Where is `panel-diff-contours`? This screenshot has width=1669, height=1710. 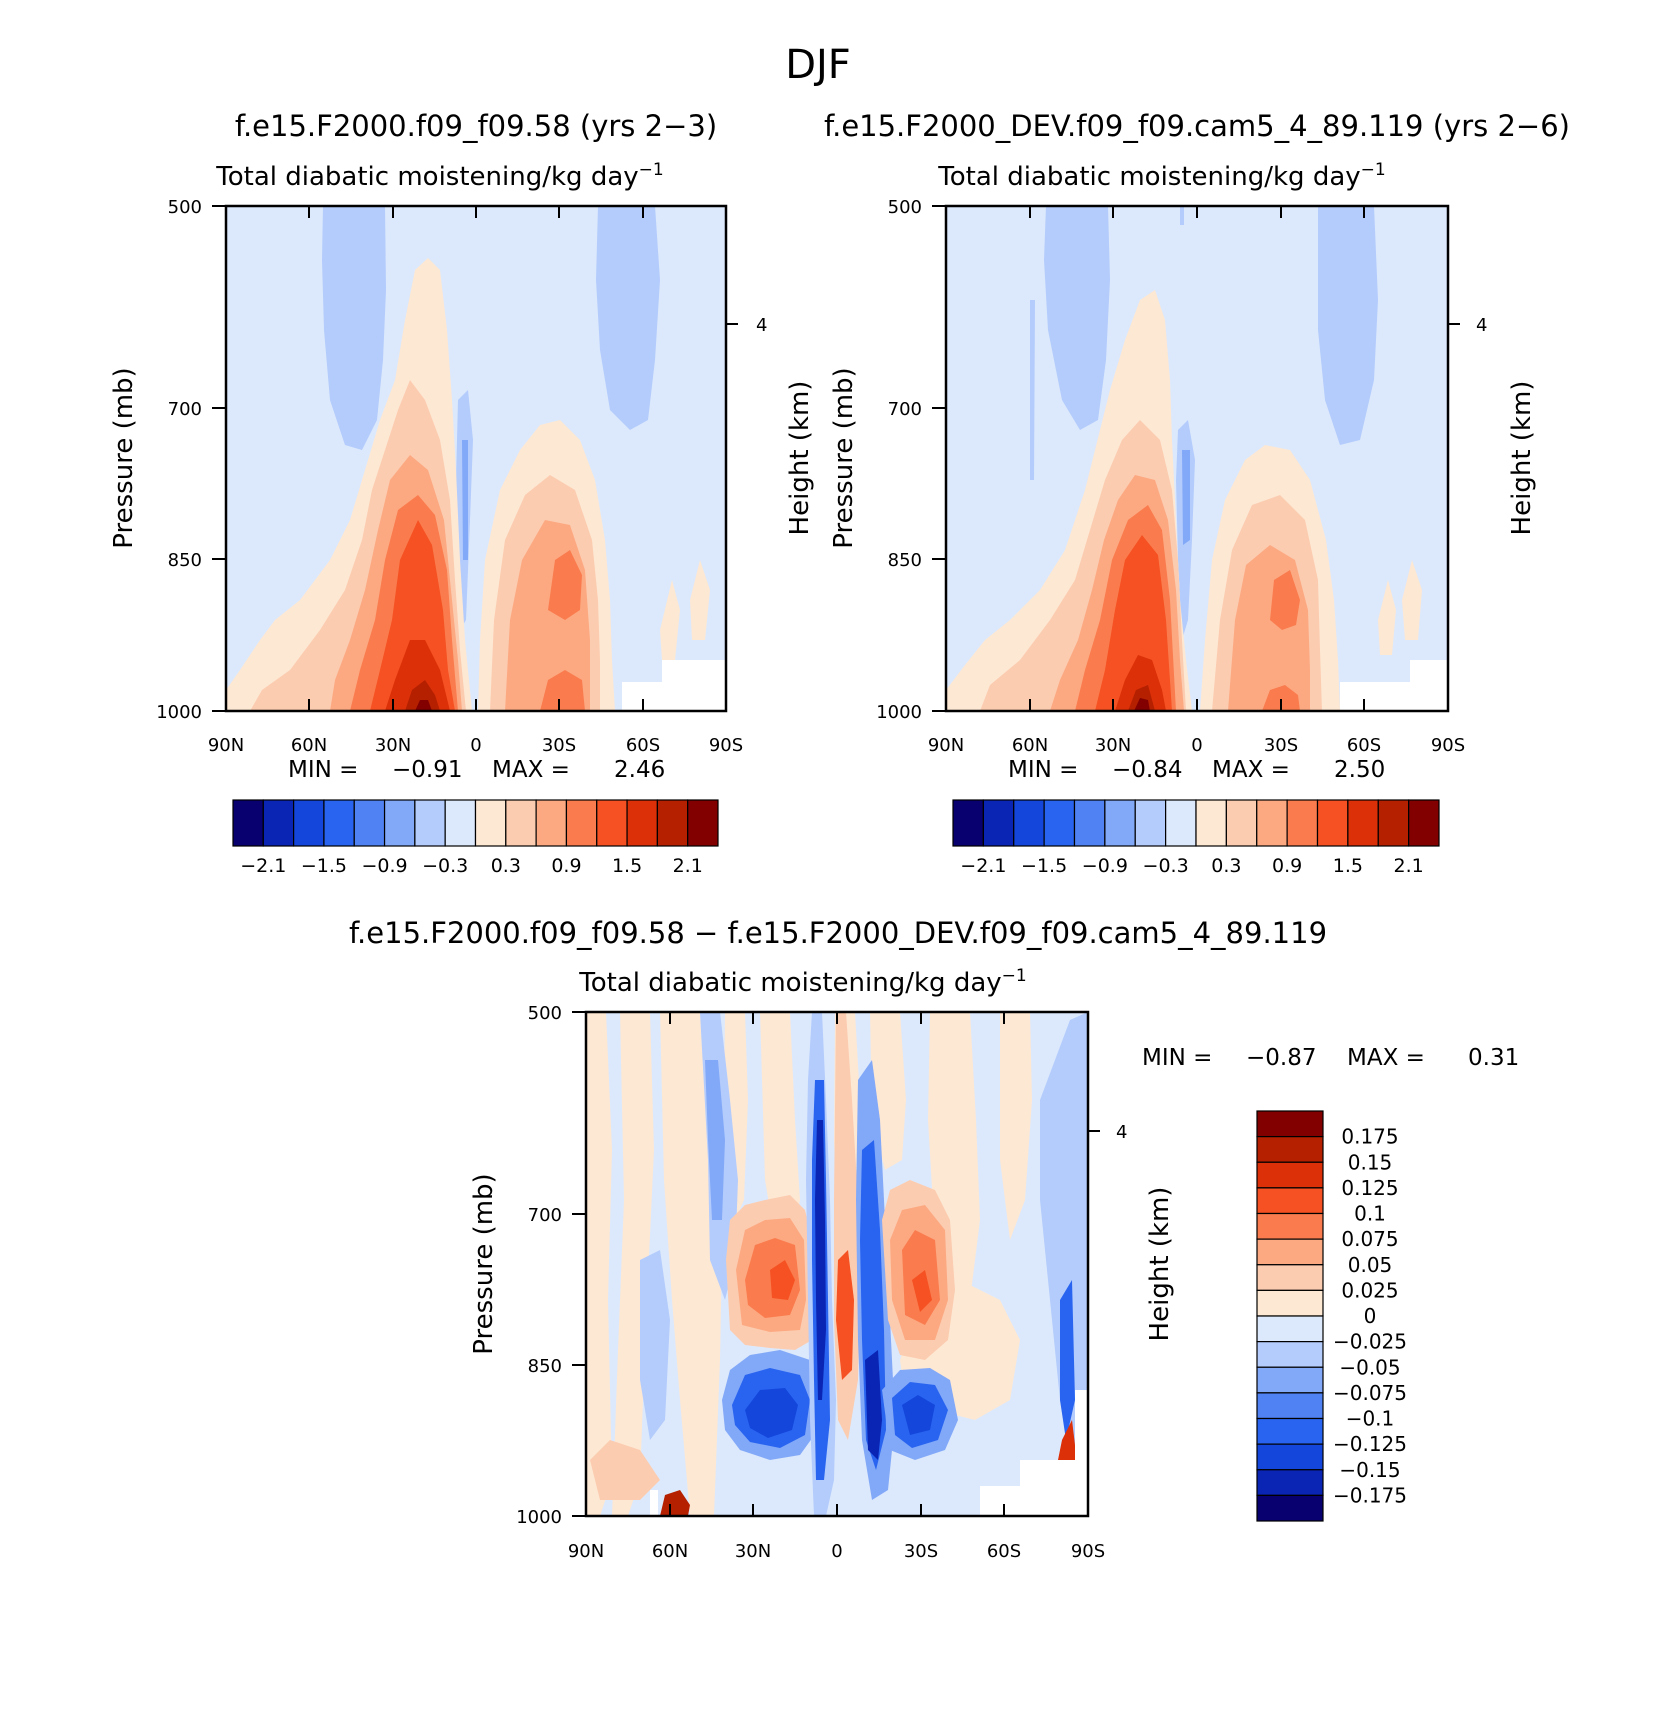
panel-diff-contours is located at coordinates (837, 1264).